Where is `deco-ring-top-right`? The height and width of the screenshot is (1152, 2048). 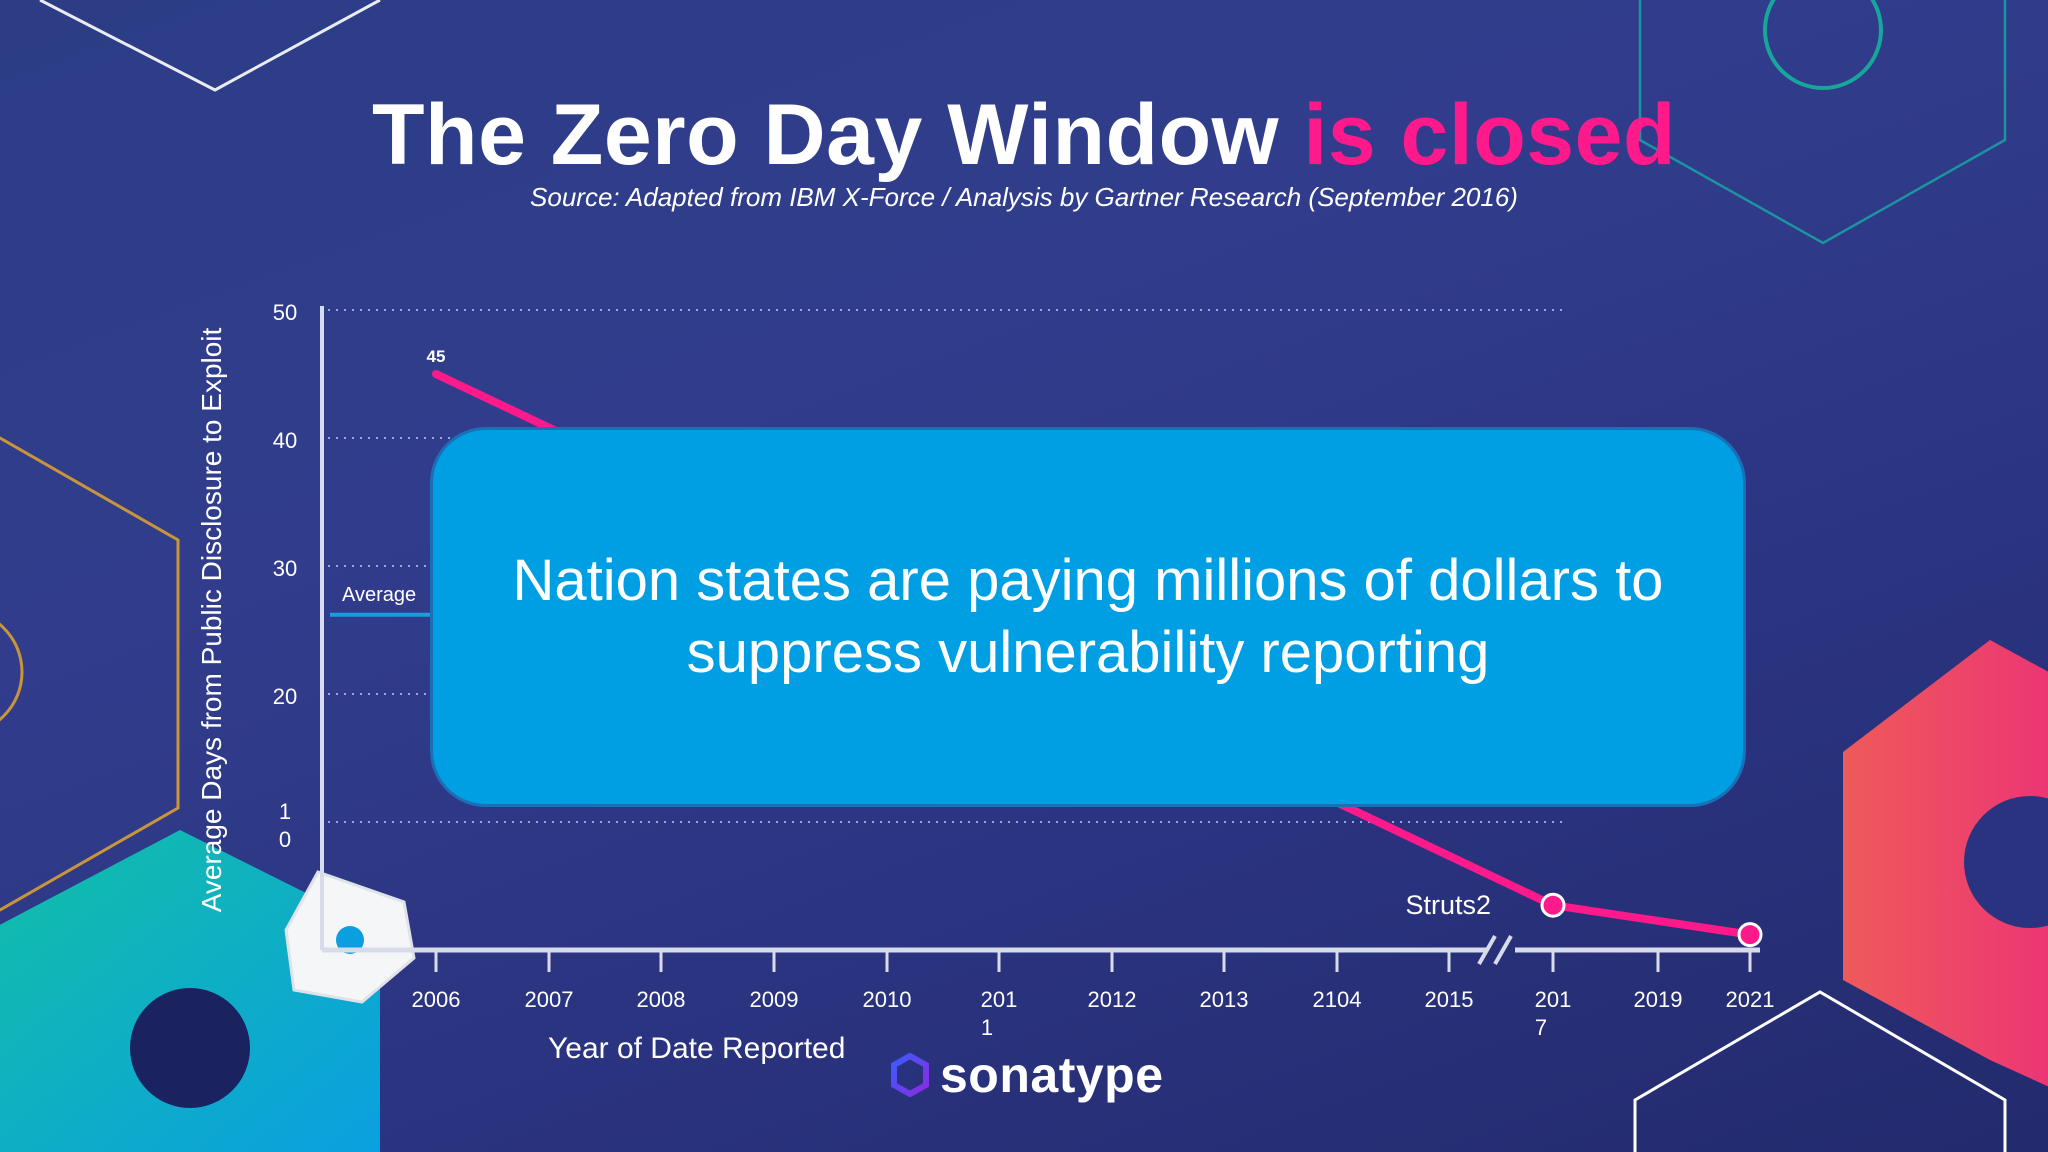 deco-ring-top-right is located at coordinates (1823, 45).